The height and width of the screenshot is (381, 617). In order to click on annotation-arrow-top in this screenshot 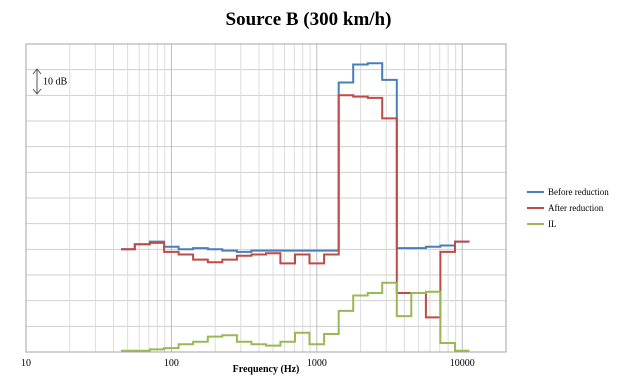, I will do `click(37, 71)`.